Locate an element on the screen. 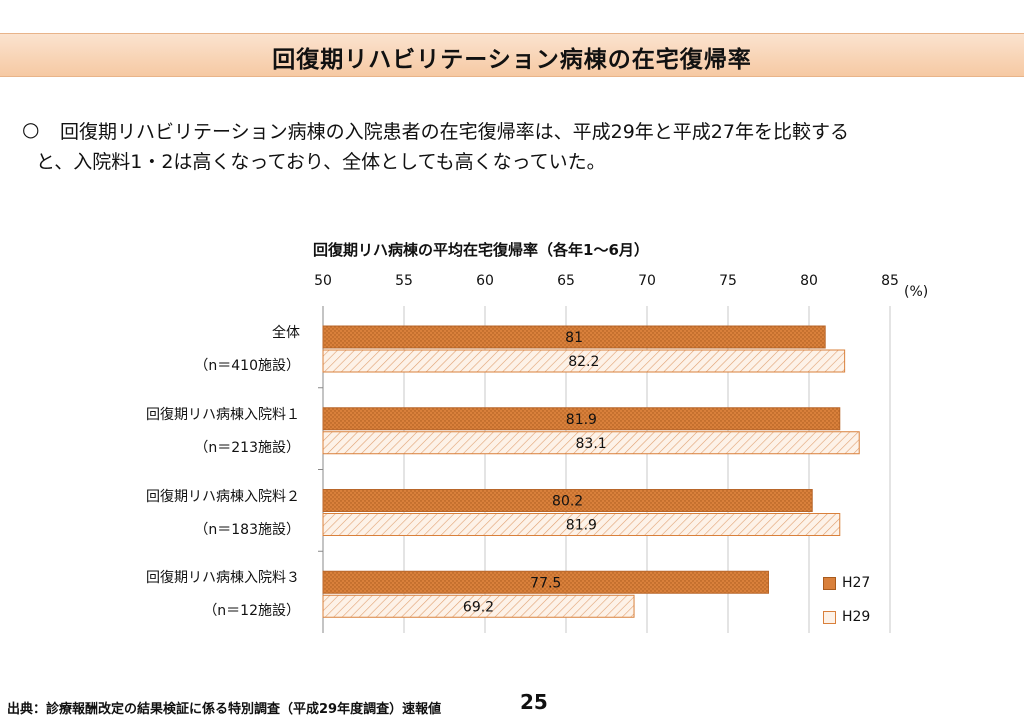  unit-label: (%) is located at coordinates (916, 292).